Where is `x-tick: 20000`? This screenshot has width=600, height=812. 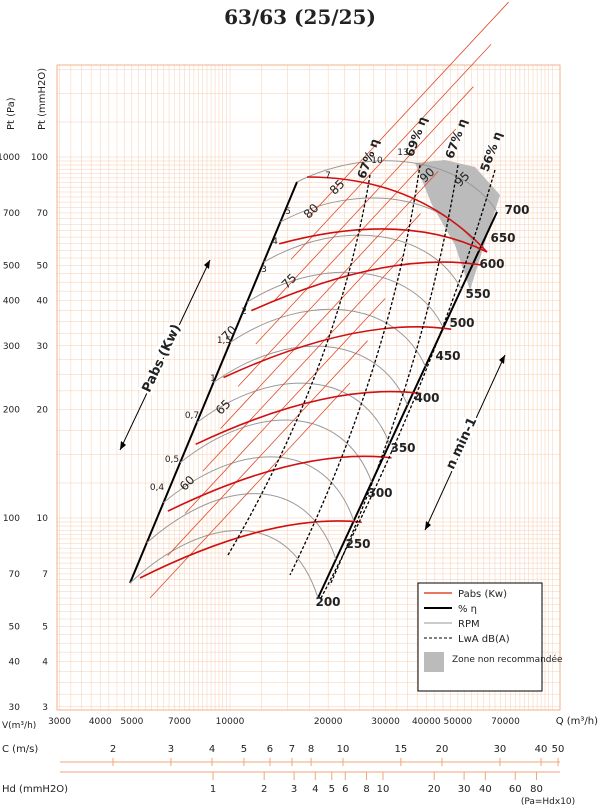
x-tick: 20000 is located at coordinates (328, 722).